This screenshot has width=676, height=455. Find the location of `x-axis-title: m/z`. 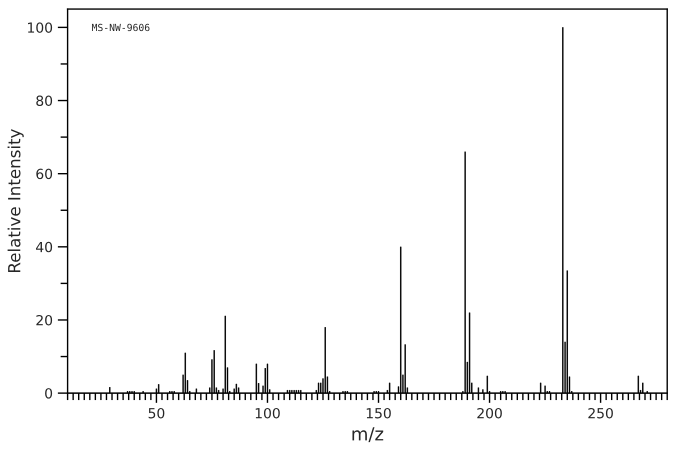

x-axis-title: m/z is located at coordinates (368, 434).